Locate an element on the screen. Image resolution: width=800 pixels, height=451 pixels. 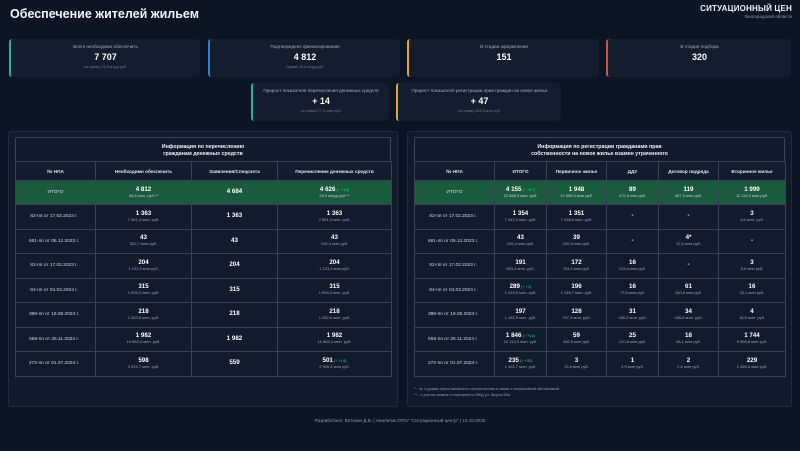
table-cell: 204 1 131,9 млн руб. is located at coordinates (334, 266).